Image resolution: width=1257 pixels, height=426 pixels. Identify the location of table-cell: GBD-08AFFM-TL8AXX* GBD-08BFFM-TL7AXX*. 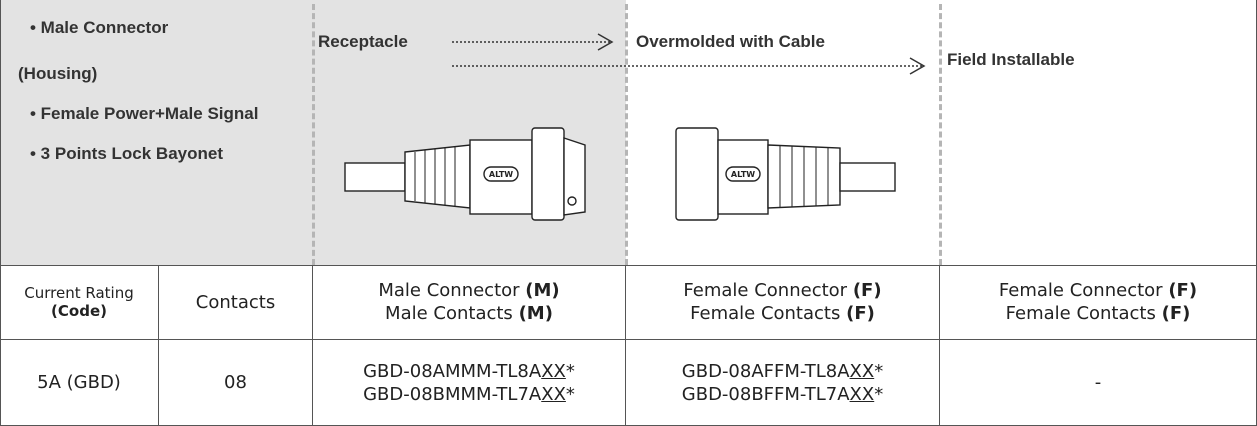
(783, 383).